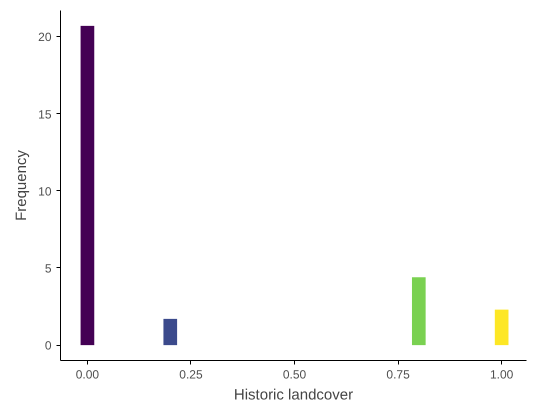  Describe the element at coordinates (502, 375) in the screenshot. I see `x-tick-label: 1.00` at that location.